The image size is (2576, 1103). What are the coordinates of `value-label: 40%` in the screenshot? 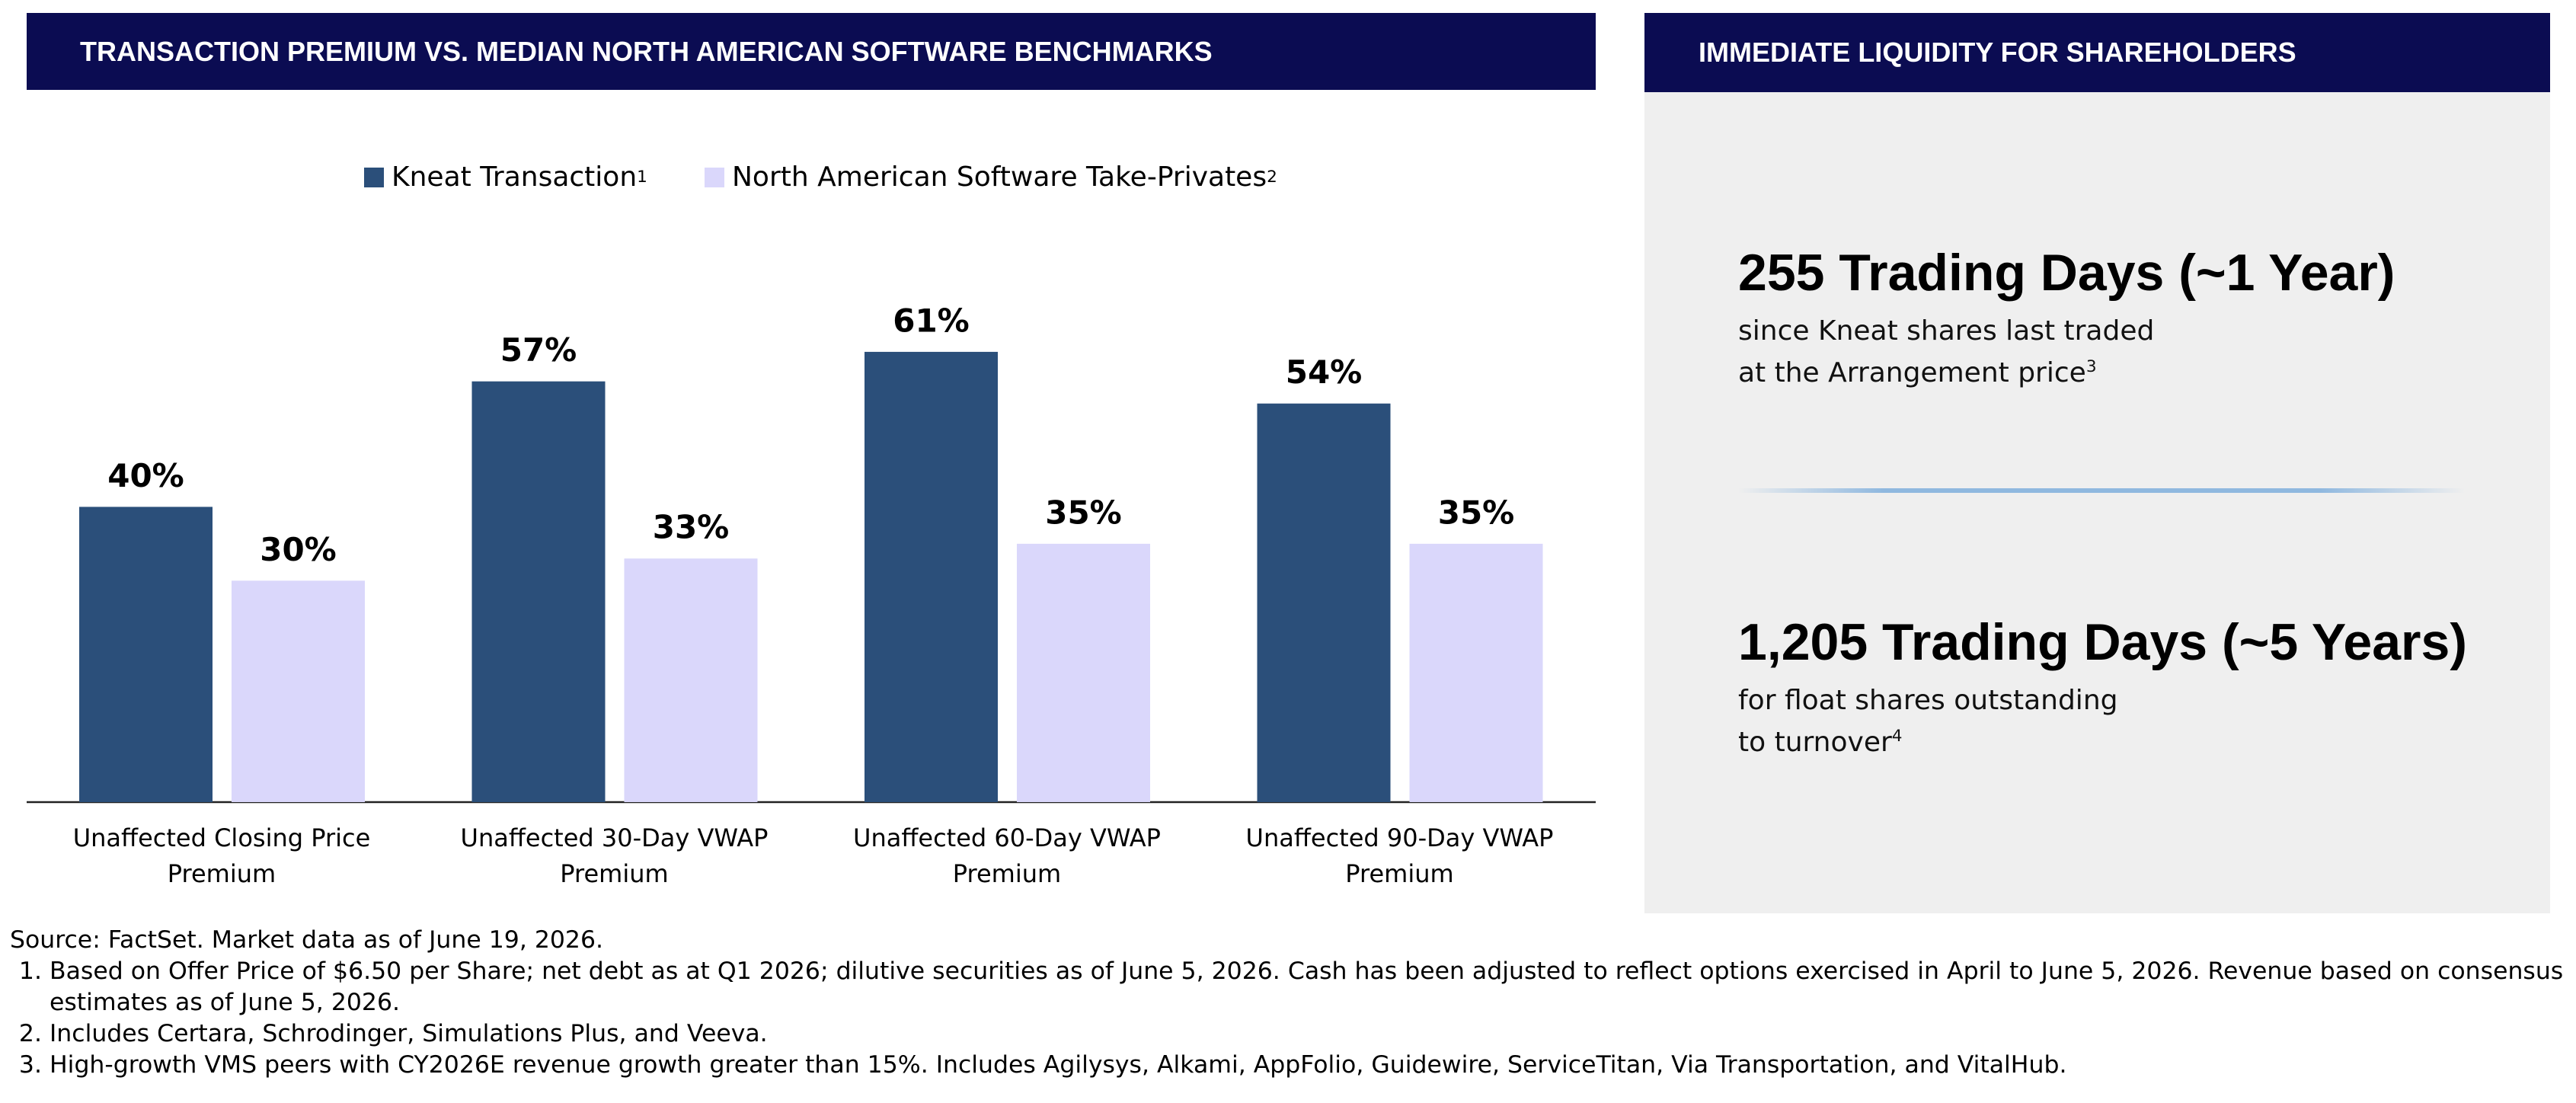 It's located at (145, 476).